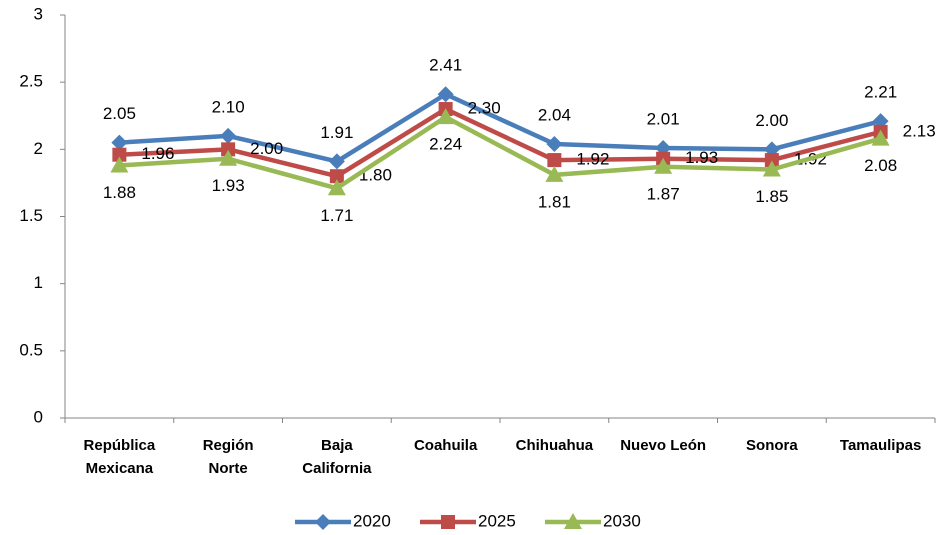 The width and height of the screenshot is (940, 535). Describe the element at coordinates (880, 165) in the screenshot. I see `data-label: 2.08` at that location.